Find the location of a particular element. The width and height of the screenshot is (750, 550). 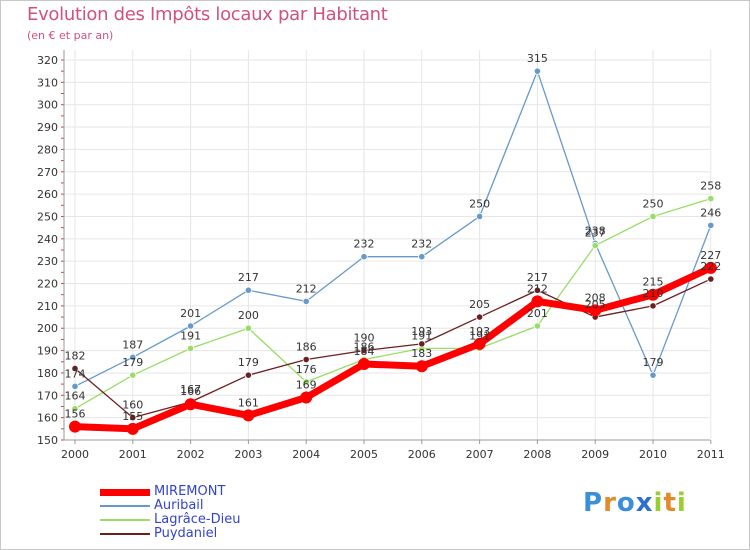

data-label: 155 is located at coordinates (132, 416).